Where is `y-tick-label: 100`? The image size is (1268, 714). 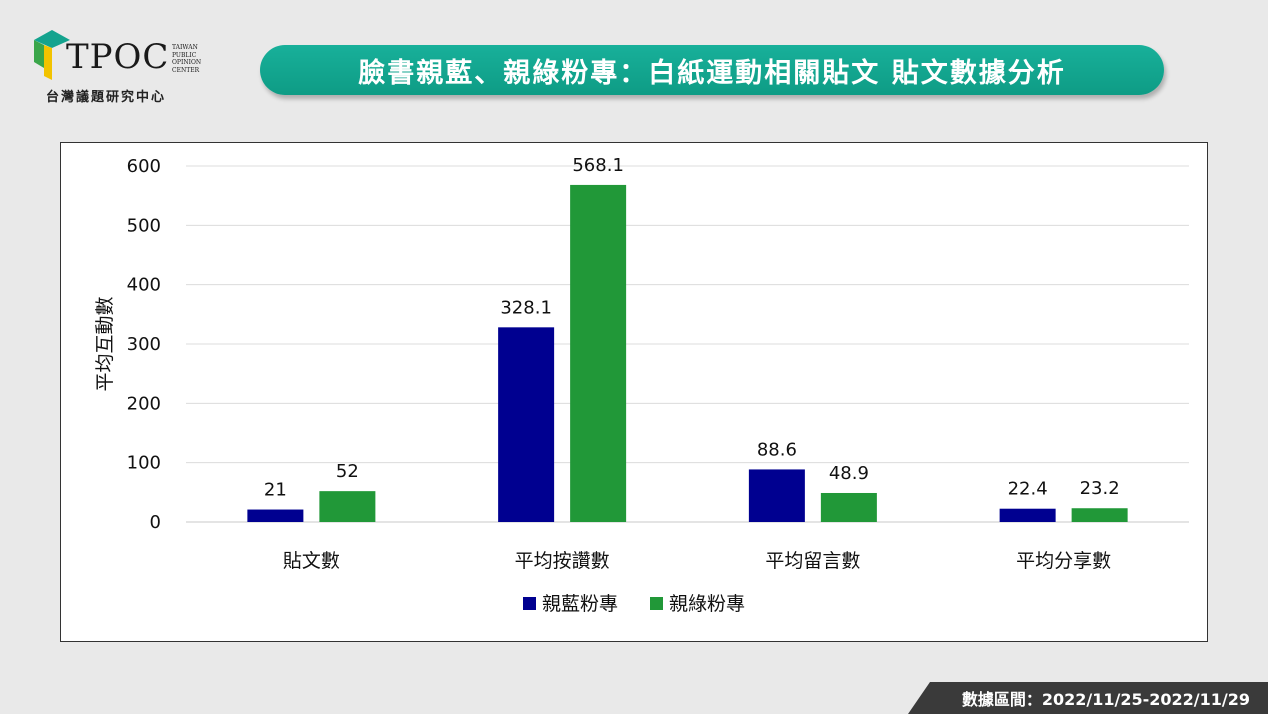 y-tick-label: 100 is located at coordinates (144, 463).